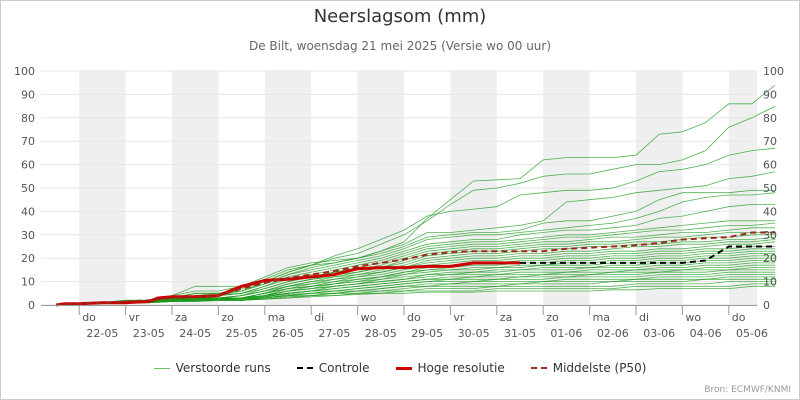  What do you see at coordinates (403, 368) in the screenshot?
I see `legend-swatch-hoge-resolutie` at bounding box center [403, 368].